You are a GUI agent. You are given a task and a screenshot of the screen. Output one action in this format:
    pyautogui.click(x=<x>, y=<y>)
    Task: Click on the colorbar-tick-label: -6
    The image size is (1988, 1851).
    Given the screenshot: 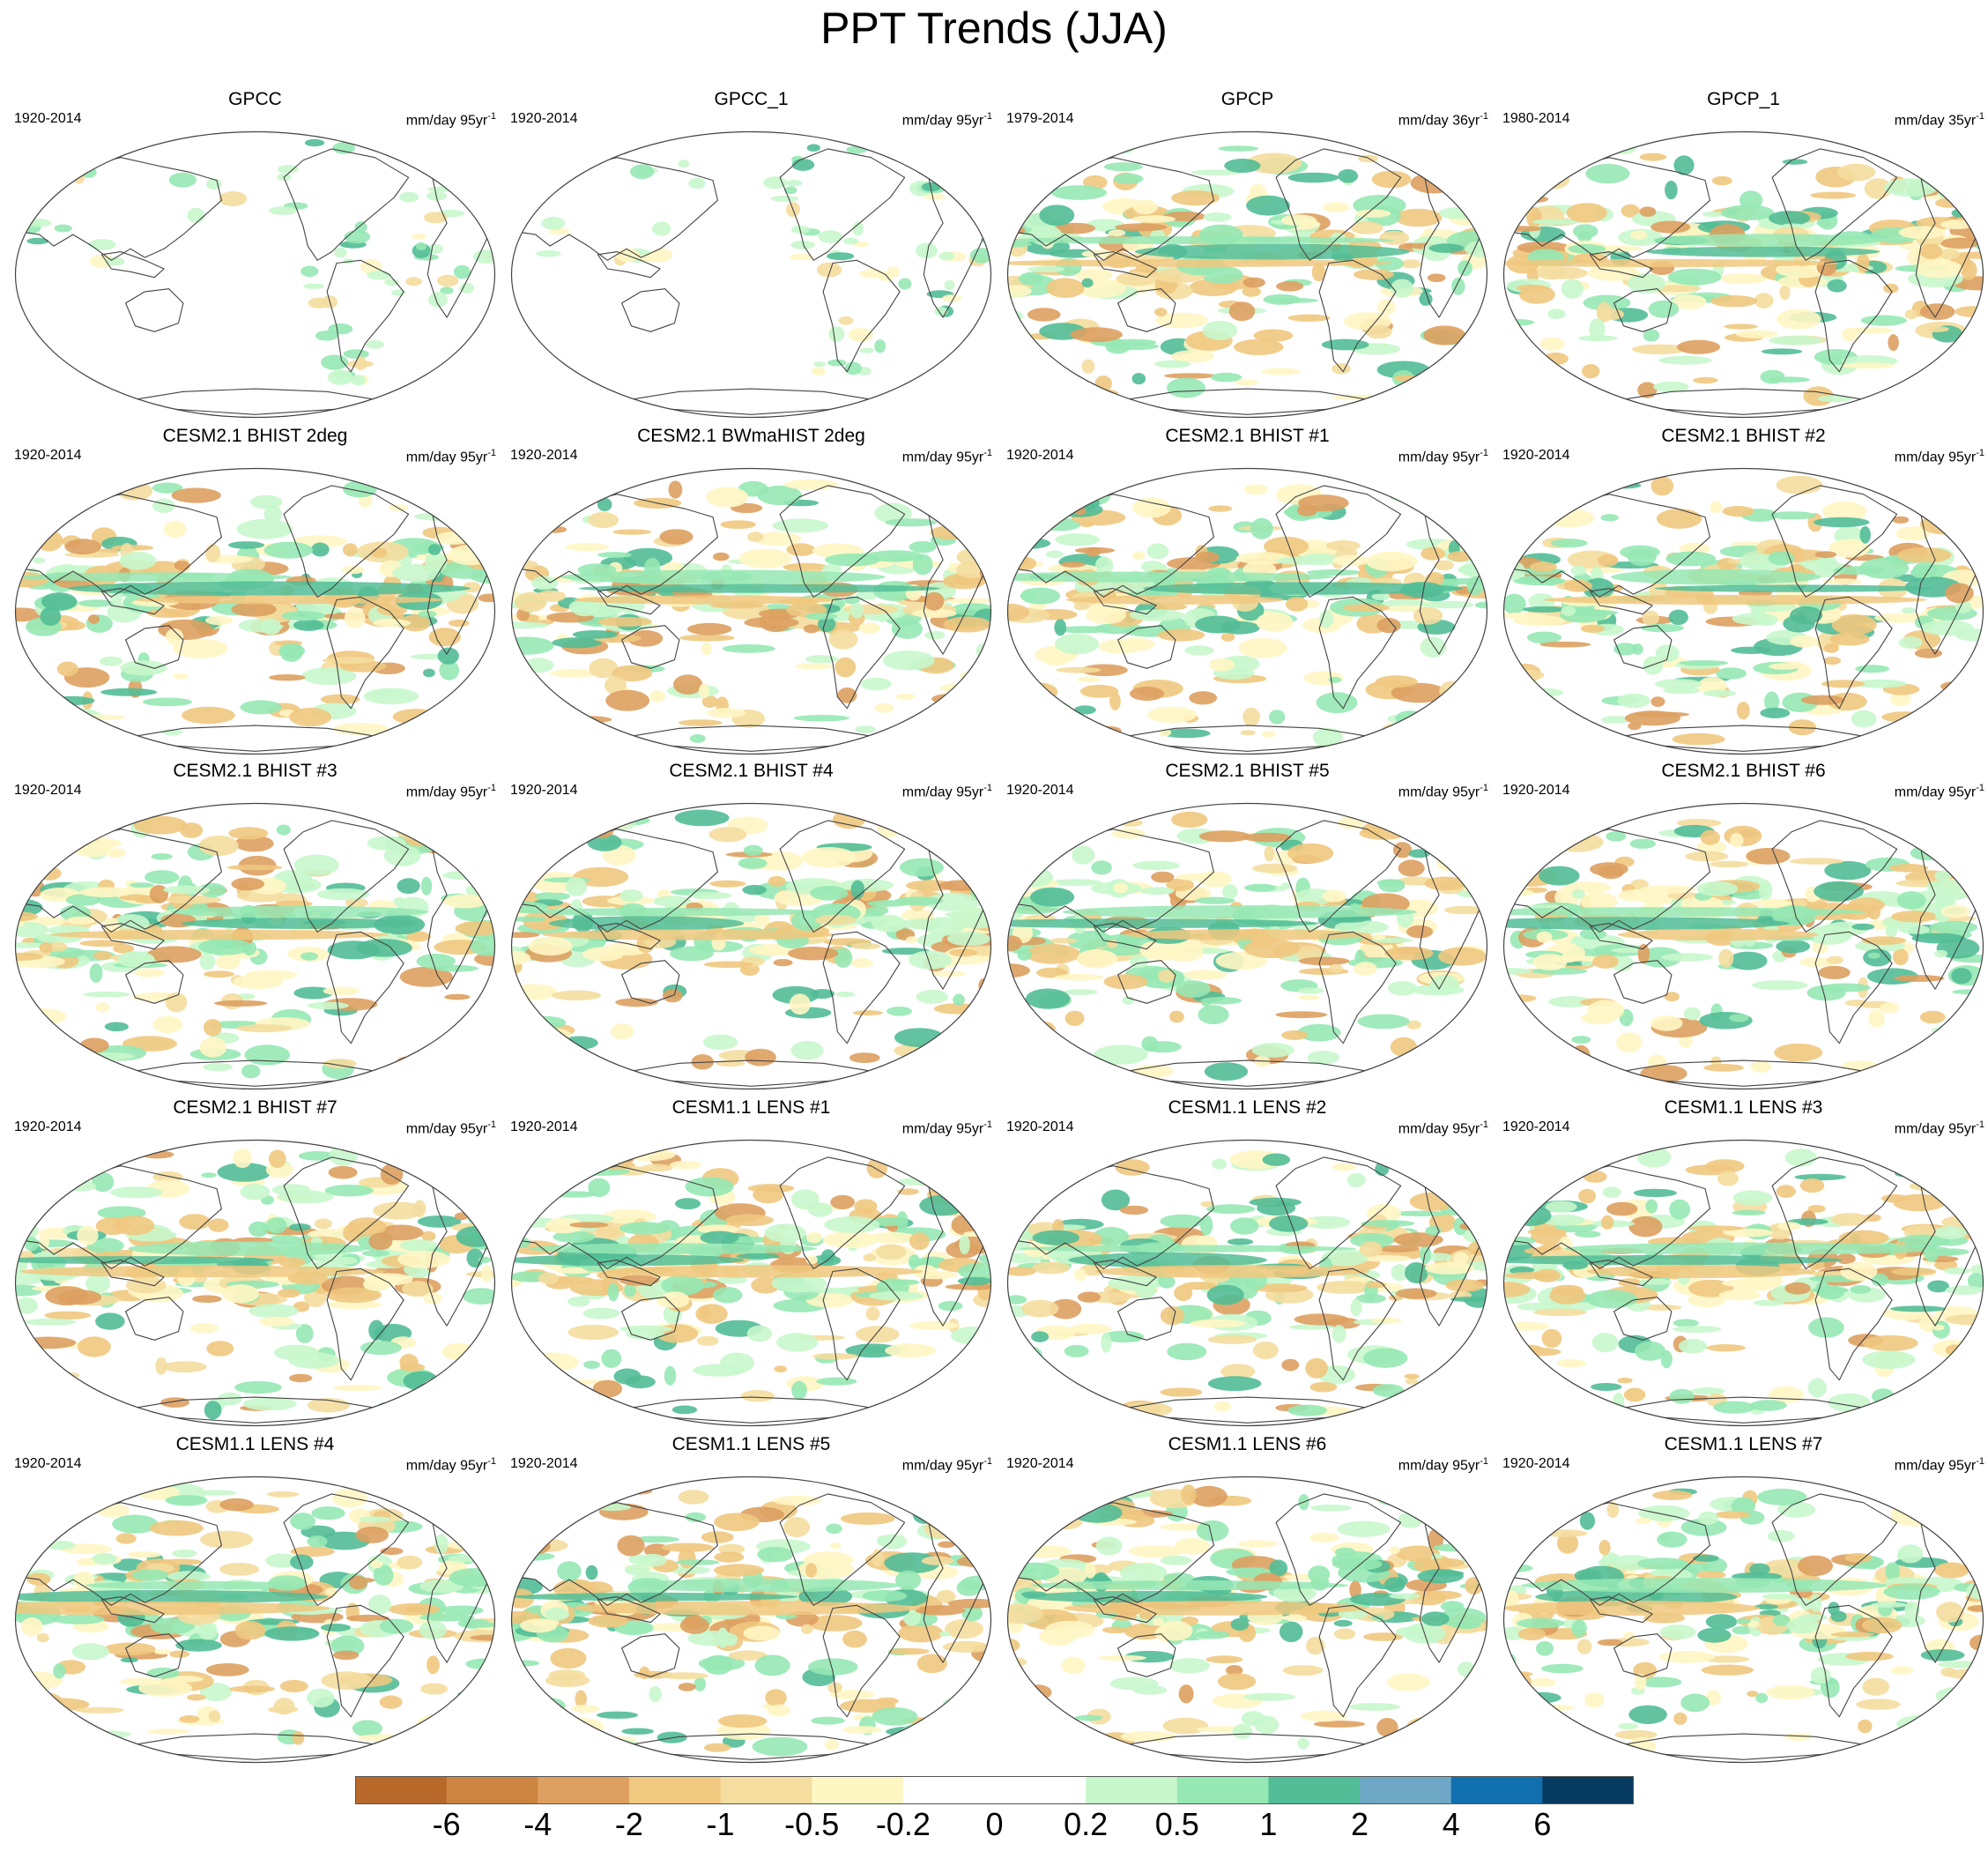 What is the action you would take?
    pyautogui.click(x=447, y=1824)
    